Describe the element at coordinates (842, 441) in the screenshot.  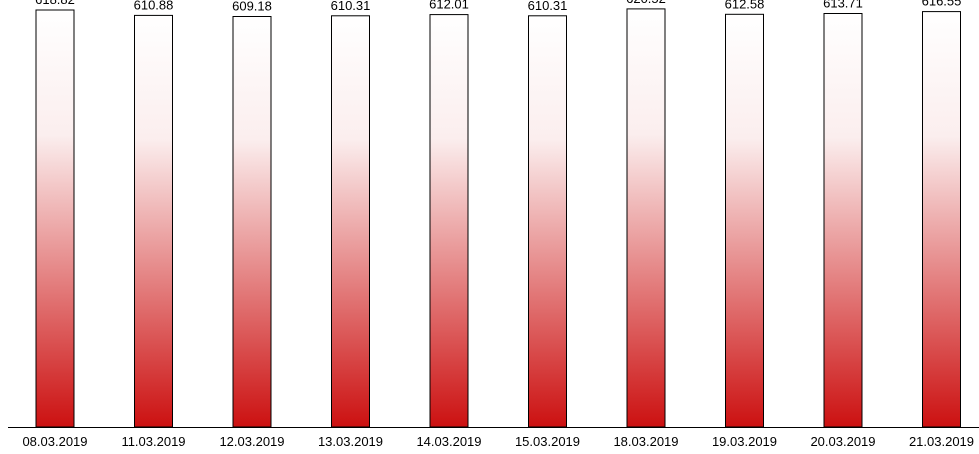
I see `tick-label-20.03.2019: 20.03.2019` at that location.